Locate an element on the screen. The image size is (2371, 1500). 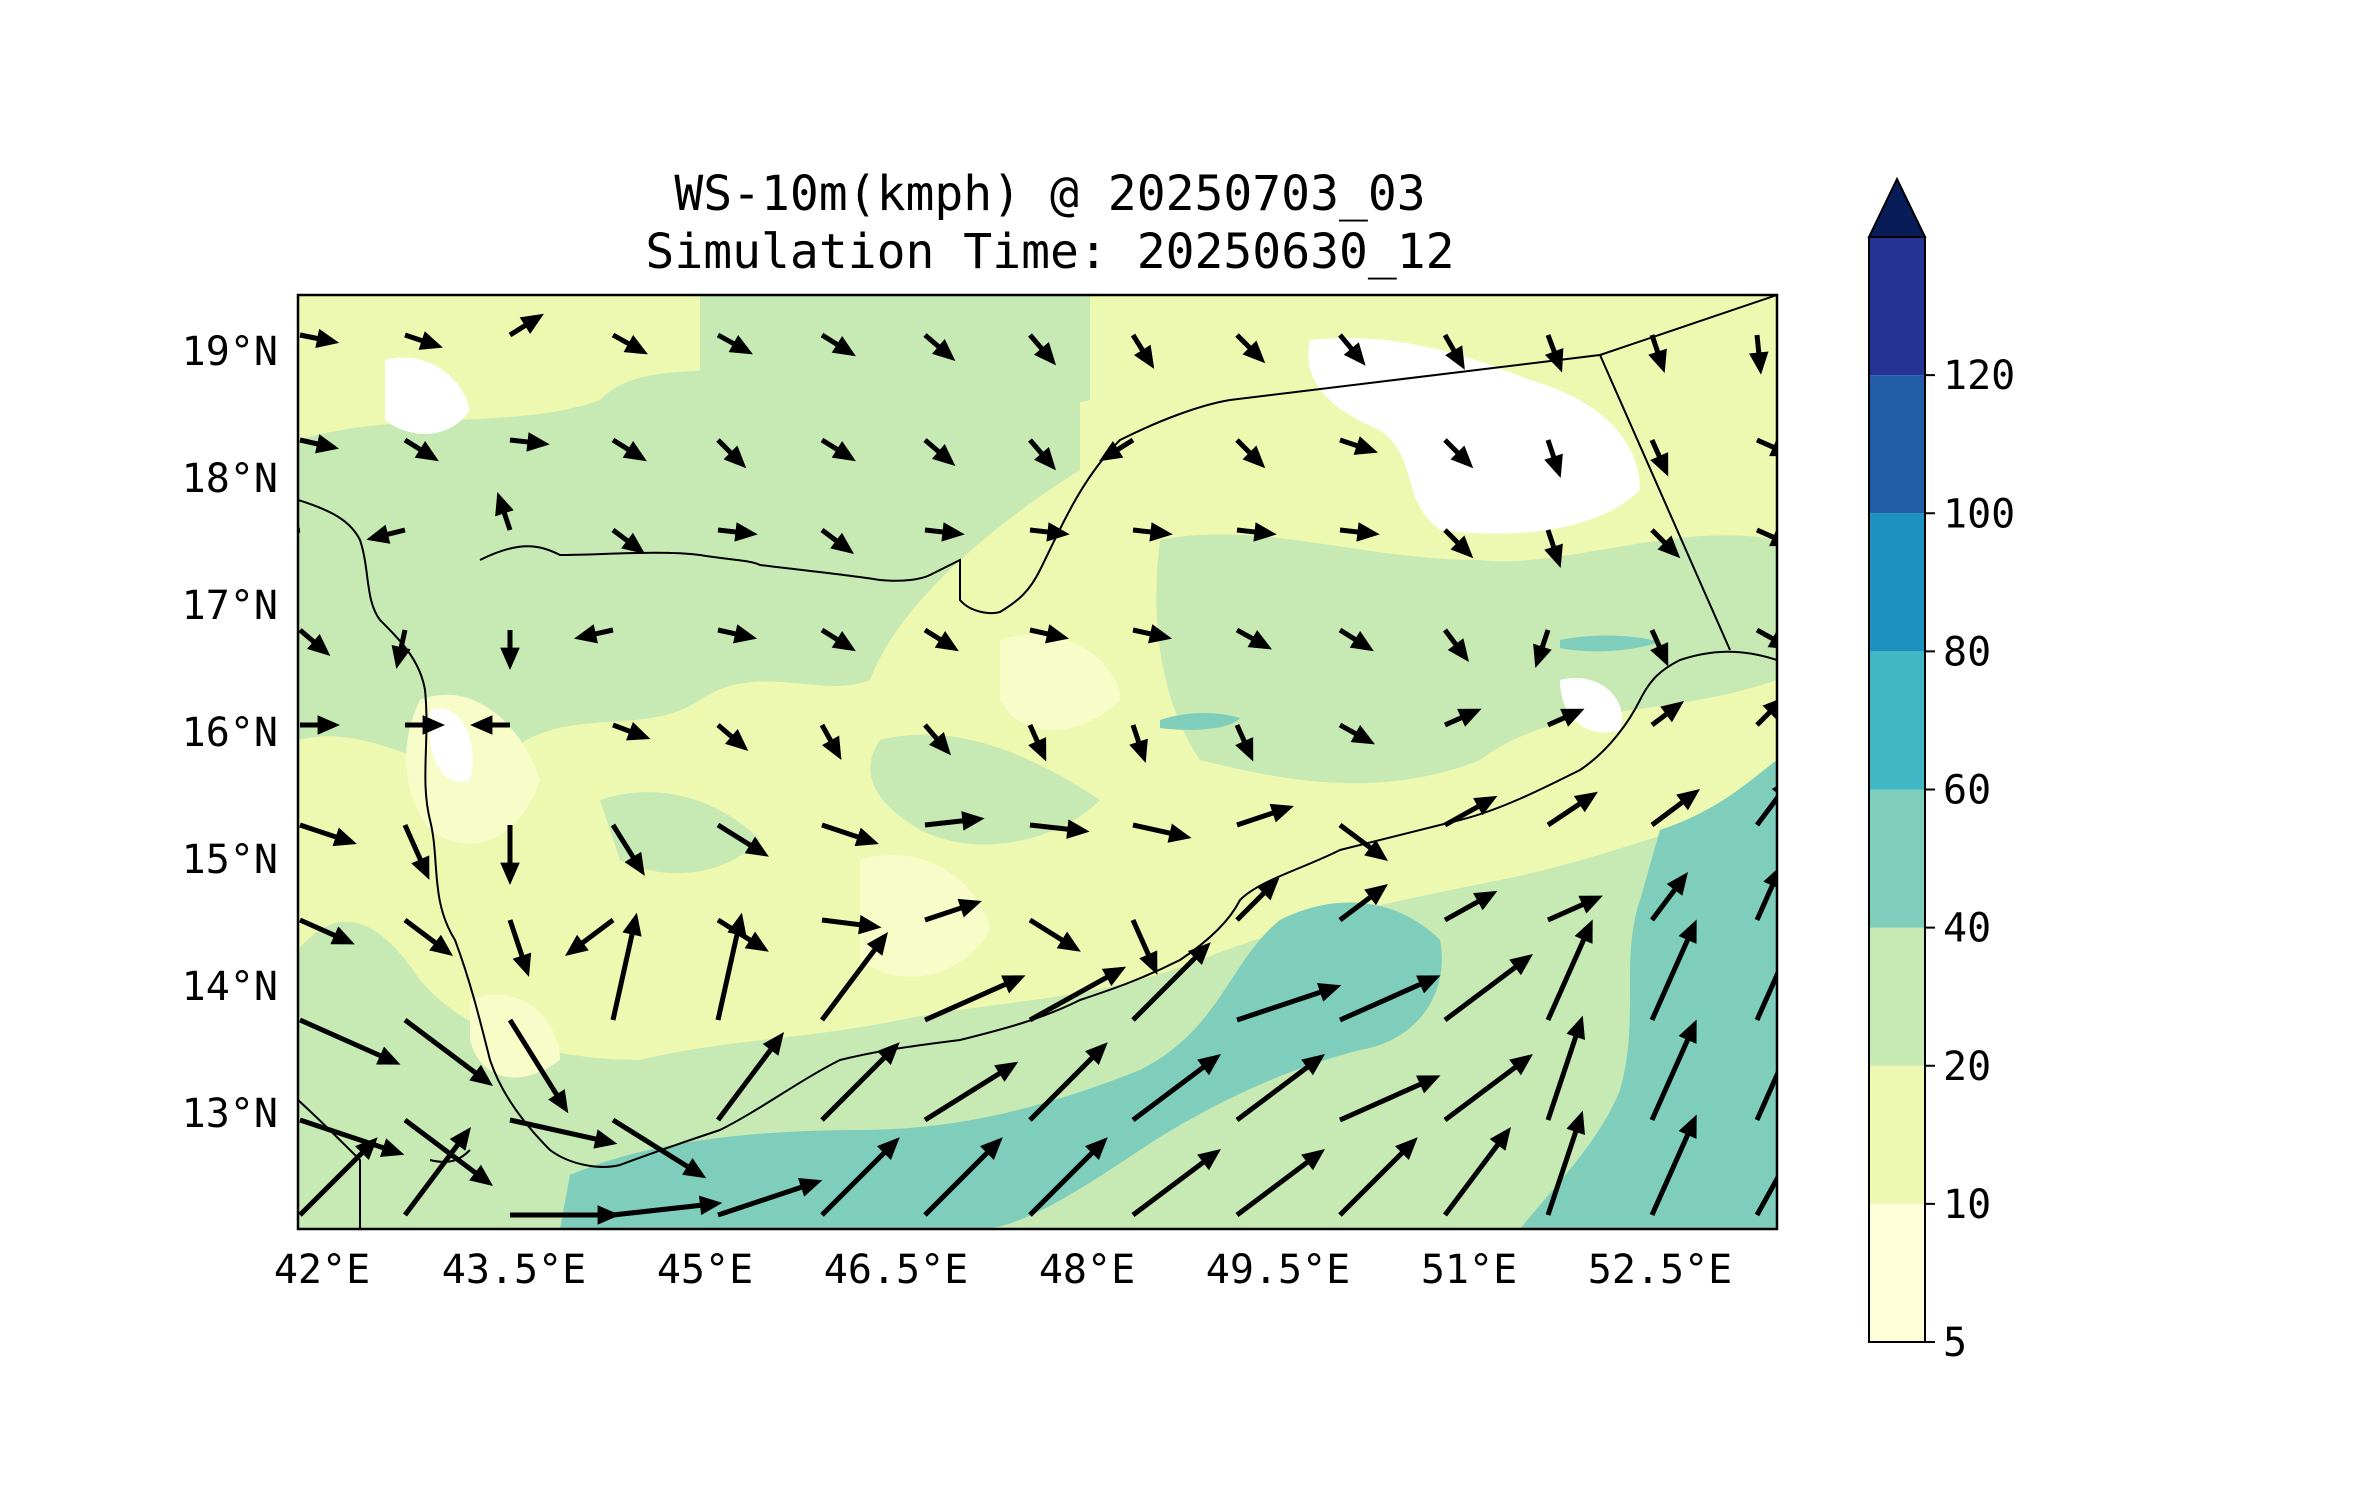
lon-tick-label: 45°E is located at coordinates (705, 1270).